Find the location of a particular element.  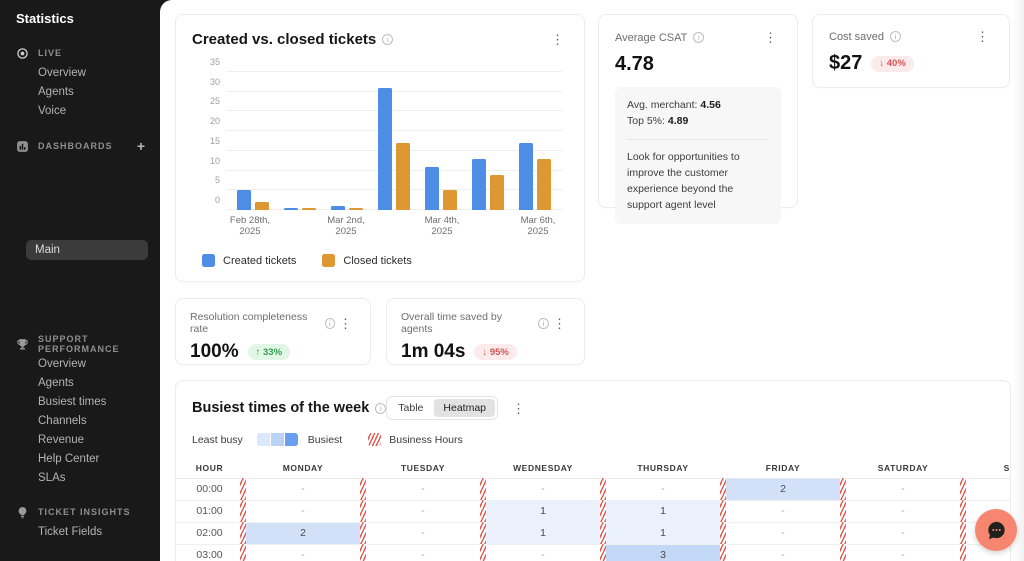

sidebar-item-sp-busiest-times: Busiest times is located at coordinates (72, 402).